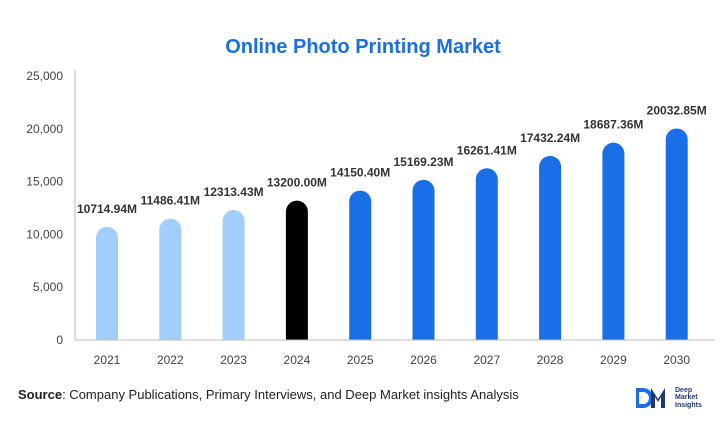 The width and height of the screenshot is (726, 443). I want to click on data-label: 12313.43M, so click(234, 192).